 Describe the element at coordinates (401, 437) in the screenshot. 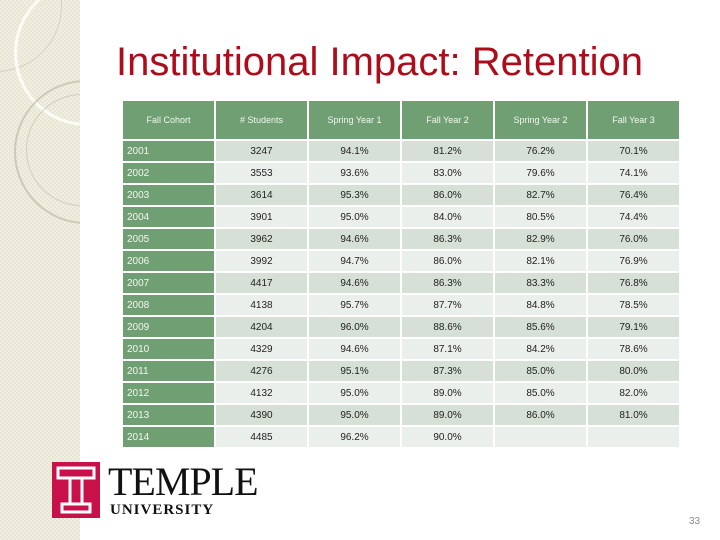

I see `table-row: 2014 4485 96.2% 90.0%` at that location.